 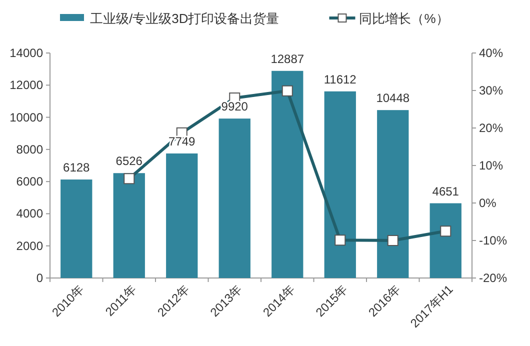 What do you see at coordinates (491, 91) in the screenshot?
I see `y2-tick-label: 30%` at bounding box center [491, 91].